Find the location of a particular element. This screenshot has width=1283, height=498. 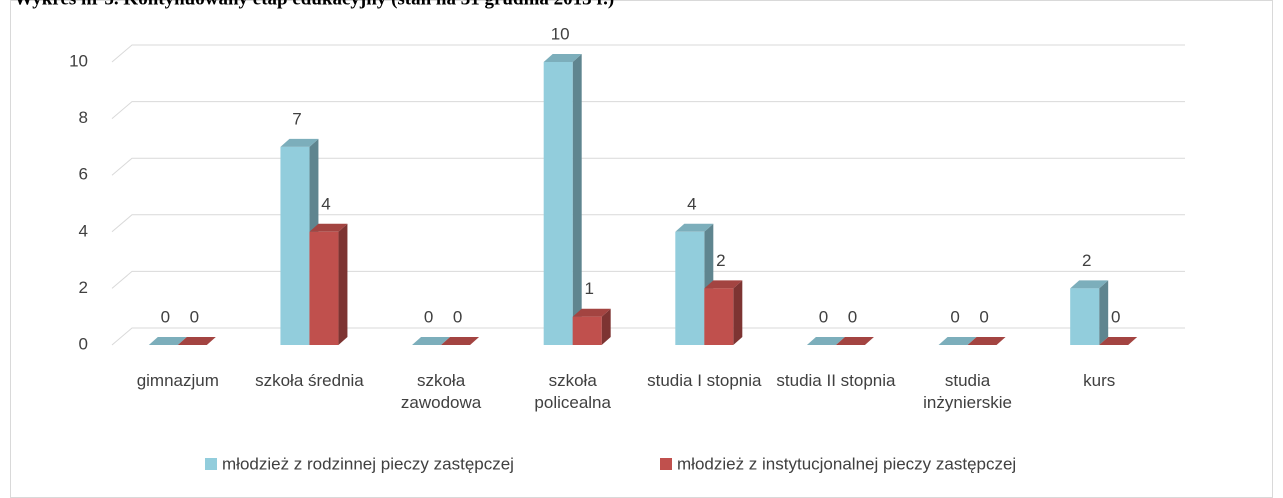

x-tick-label: szkoła średnia is located at coordinates (309, 380).